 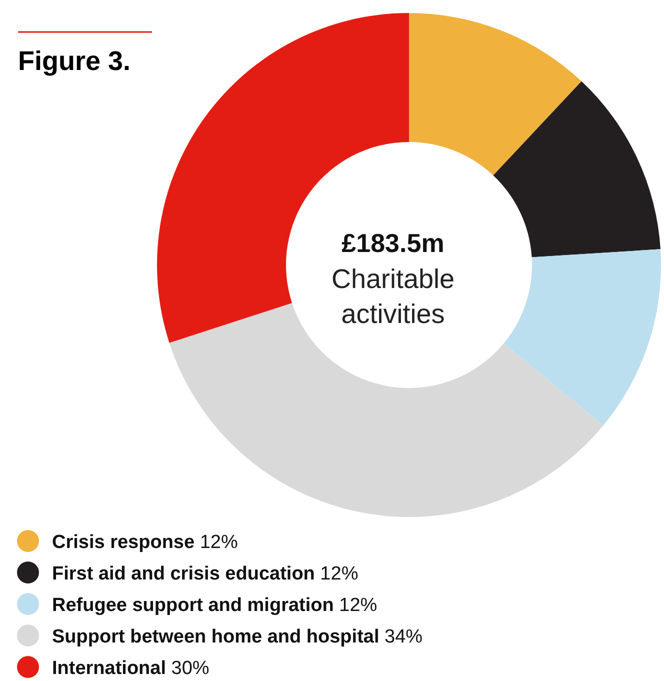 I want to click on legend-label: Refugee support and migration, so click(x=193, y=605).